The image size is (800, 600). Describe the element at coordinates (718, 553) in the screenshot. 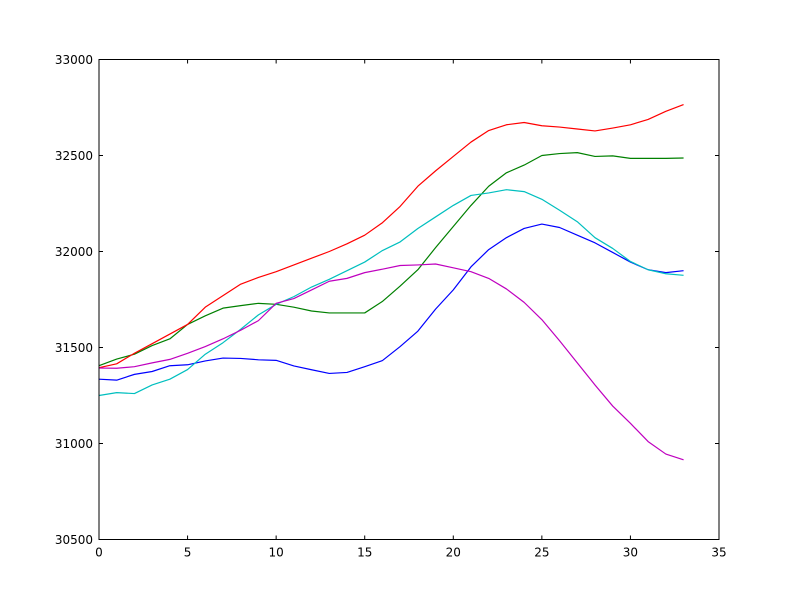

I see `x-tick-label: 35` at that location.